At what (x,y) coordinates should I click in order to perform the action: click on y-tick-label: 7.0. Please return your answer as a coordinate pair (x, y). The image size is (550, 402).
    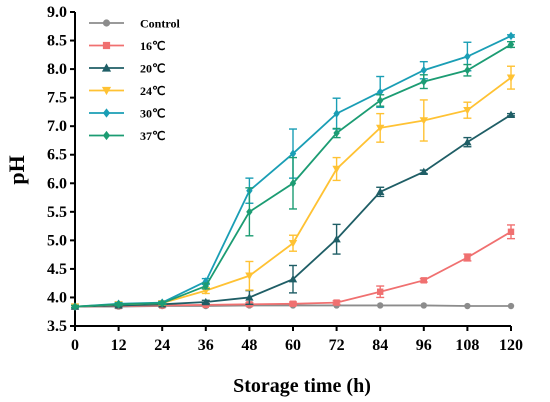
    Looking at the image, I should click on (57, 126).